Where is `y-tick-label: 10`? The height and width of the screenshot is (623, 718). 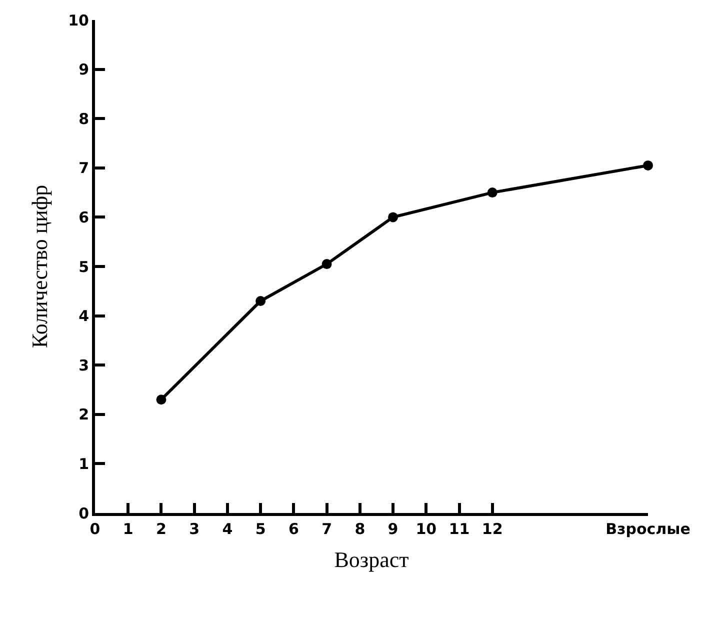 y-tick-label: 10 is located at coordinates (78, 20).